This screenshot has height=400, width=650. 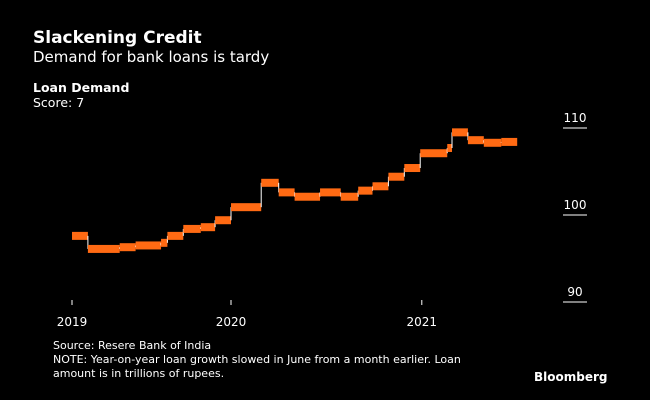 What do you see at coordinates (574, 292) in the screenshot?
I see `y-tick-label: 90` at bounding box center [574, 292].